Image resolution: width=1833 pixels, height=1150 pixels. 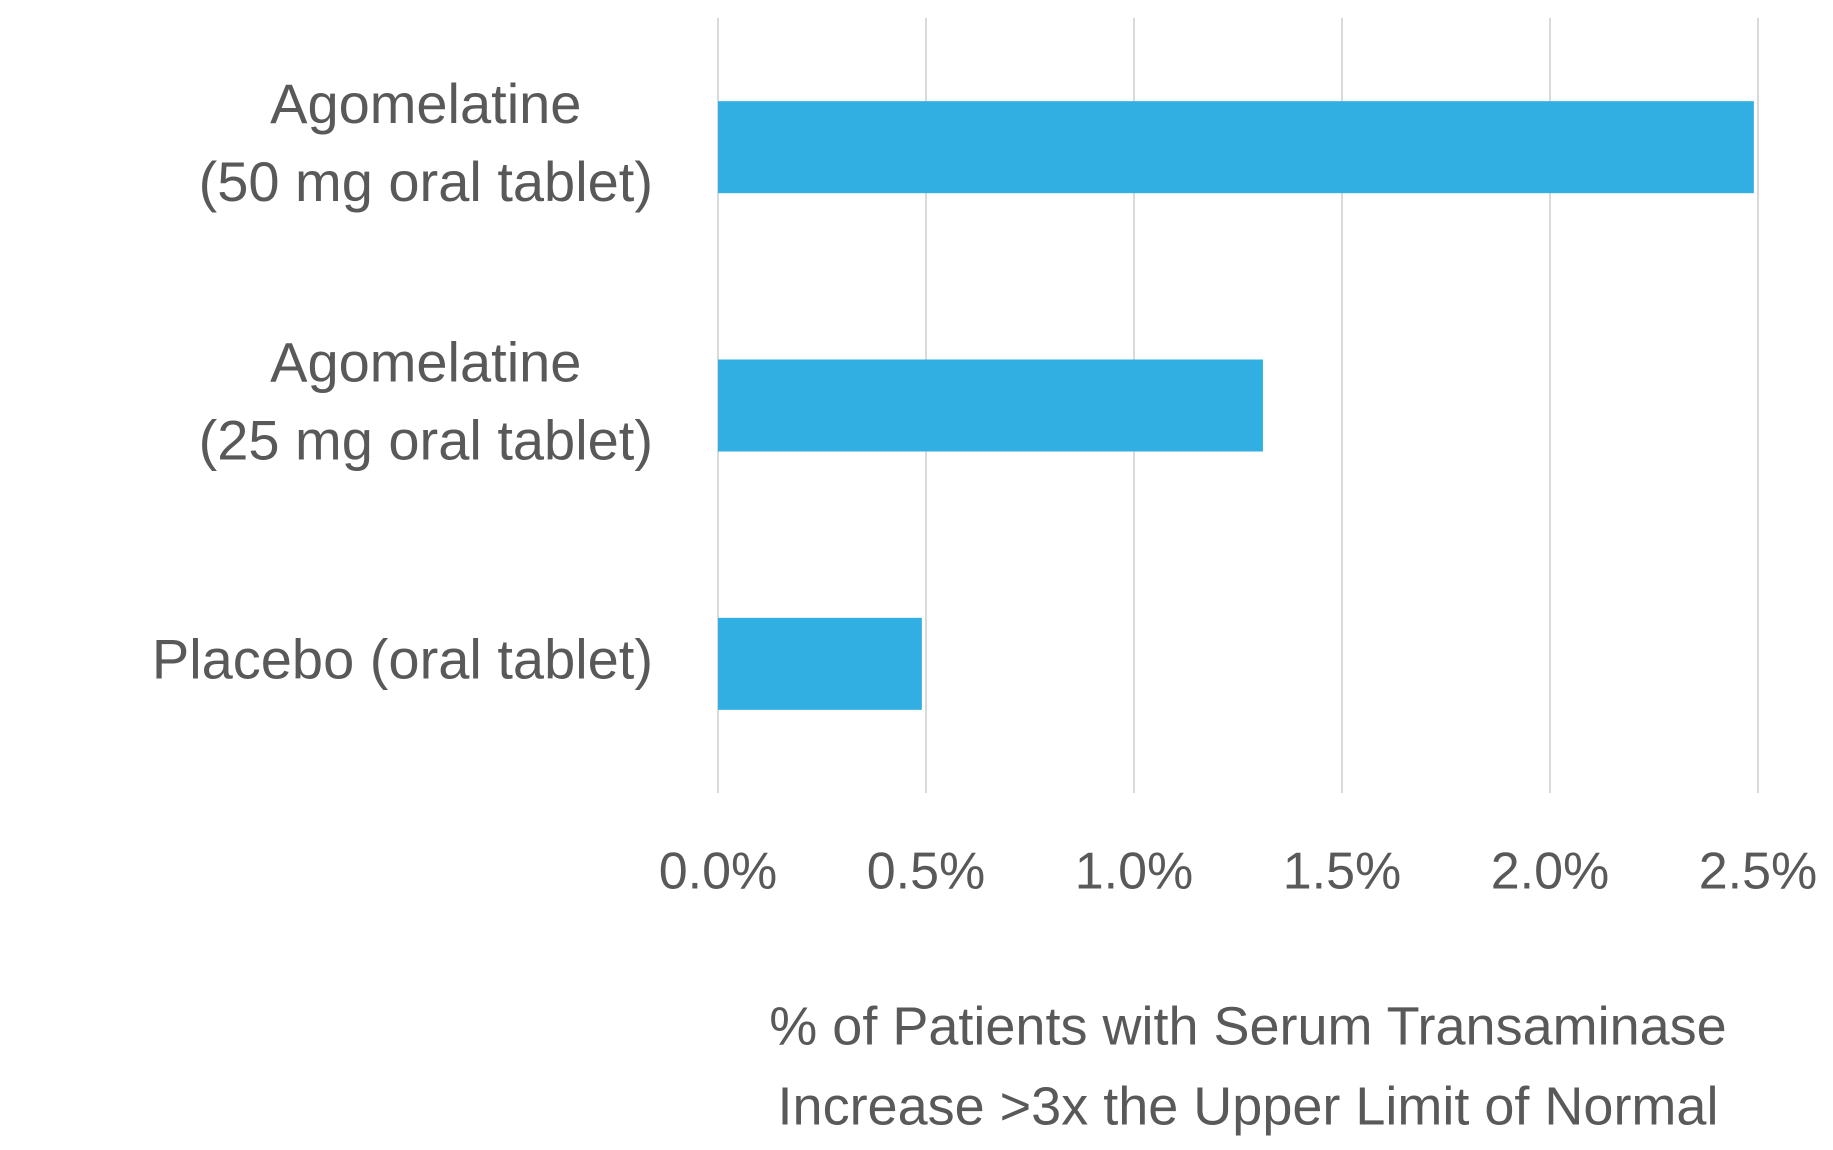 I want to click on x-tick-label: 1.5%, so click(x=1342, y=872).